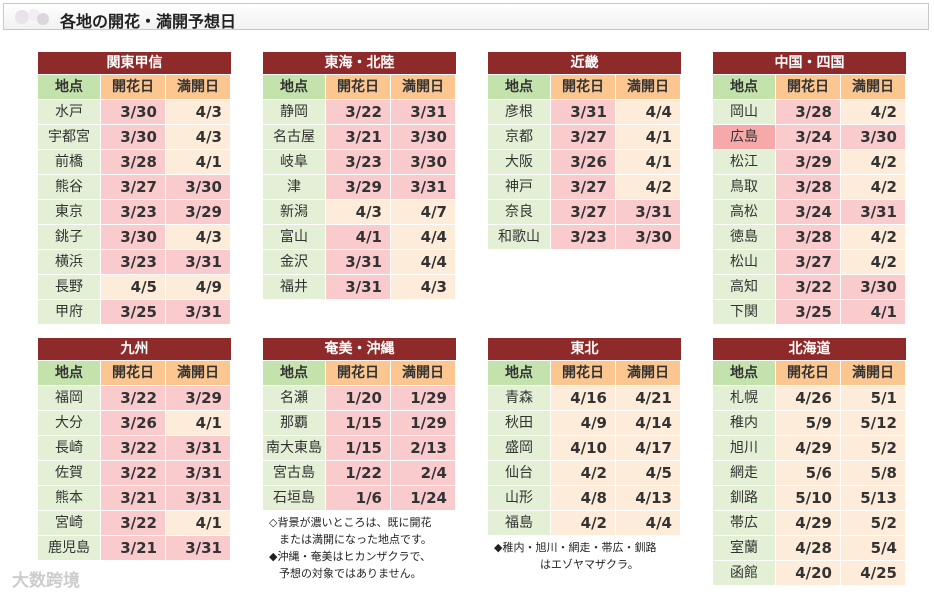  I want to click on place-cell: 秋田, so click(519, 423).